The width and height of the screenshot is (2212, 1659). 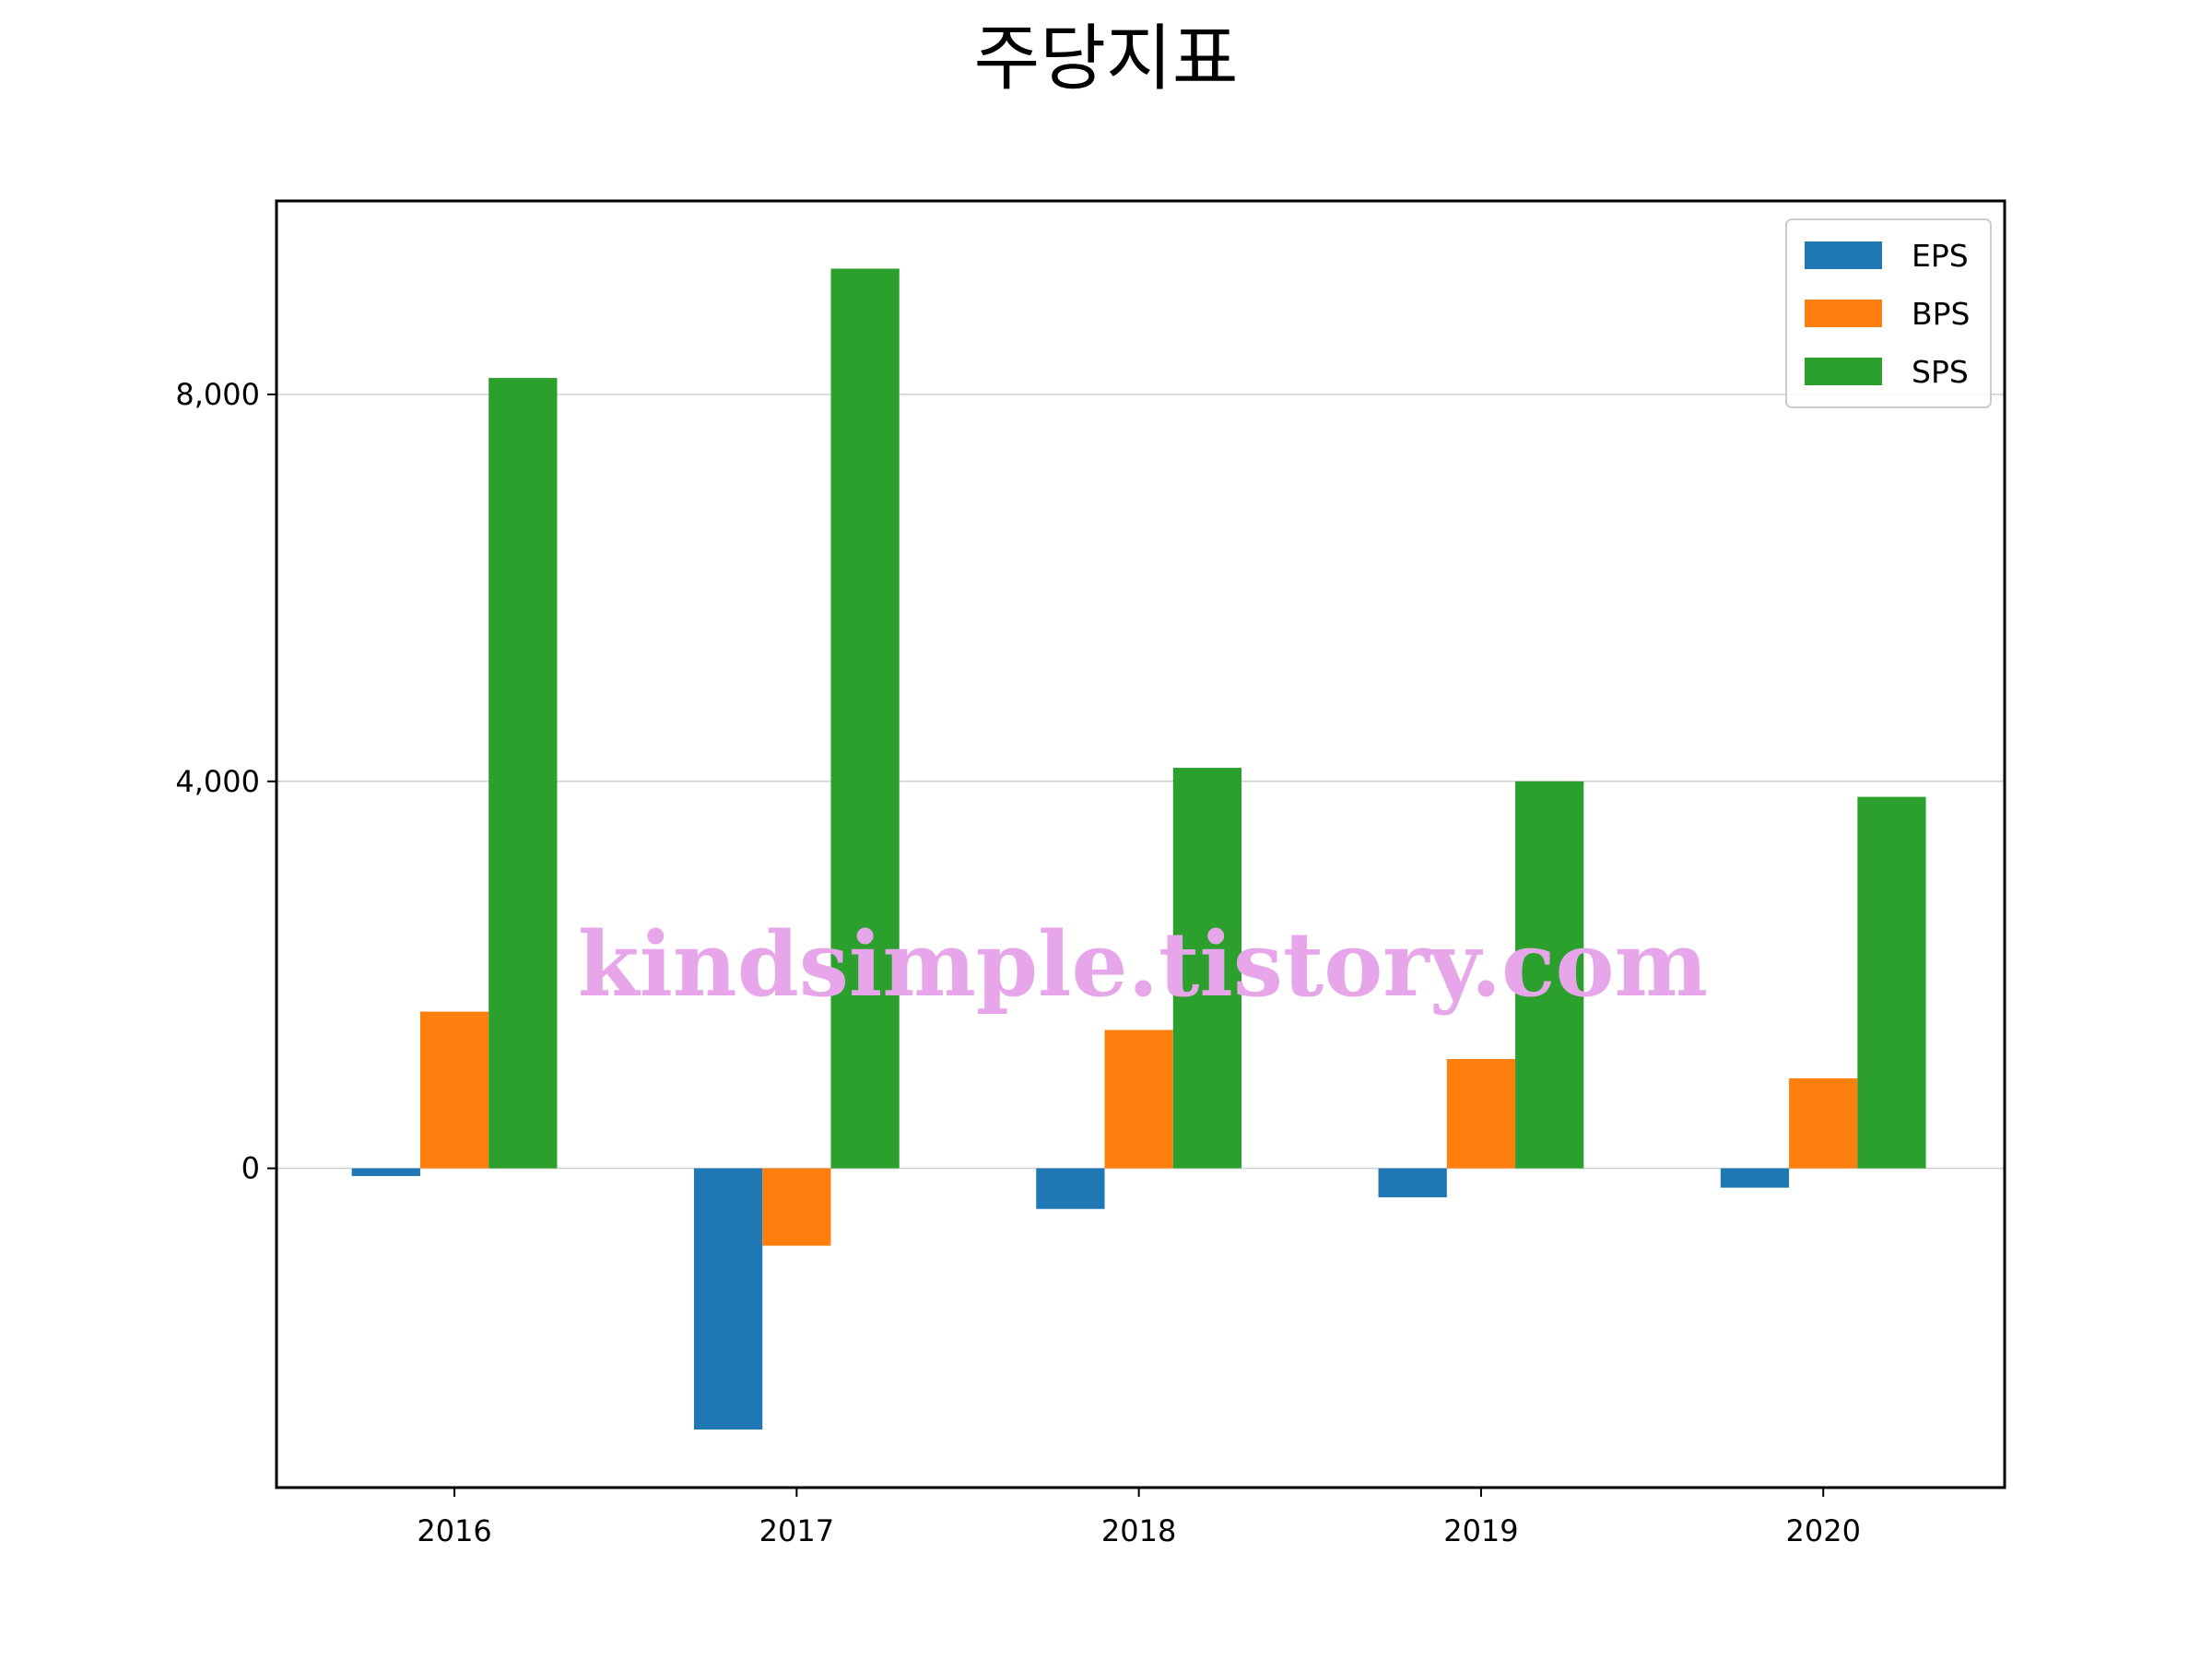 What do you see at coordinates (796, 1530) in the screenshot?
I see `x-tick-label: 2017` at bounding box center [796, 1530].